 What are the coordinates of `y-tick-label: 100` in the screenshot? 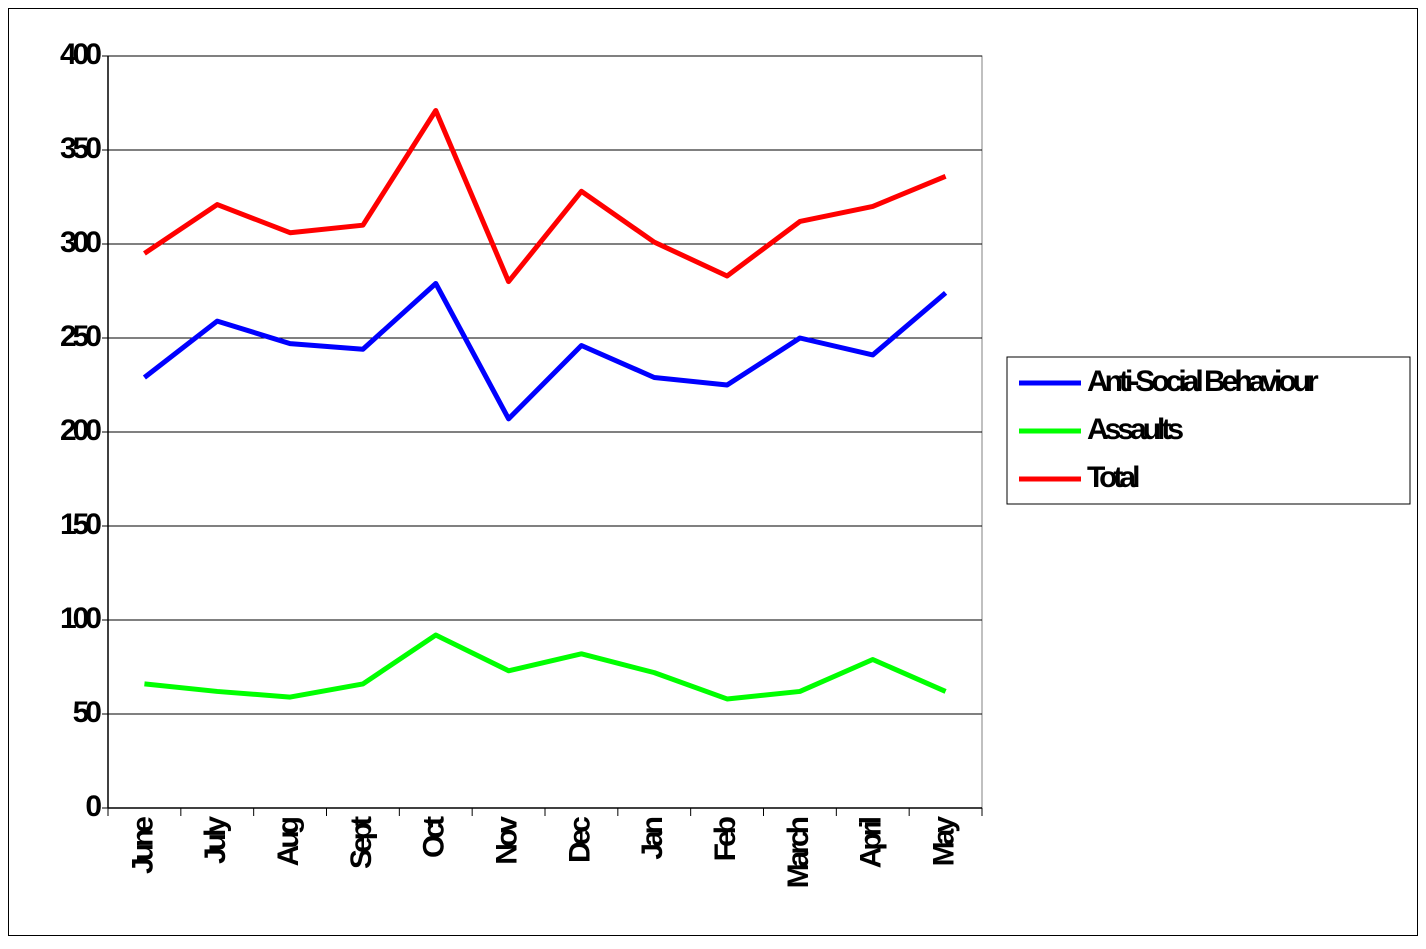 It's located at (80, 618).